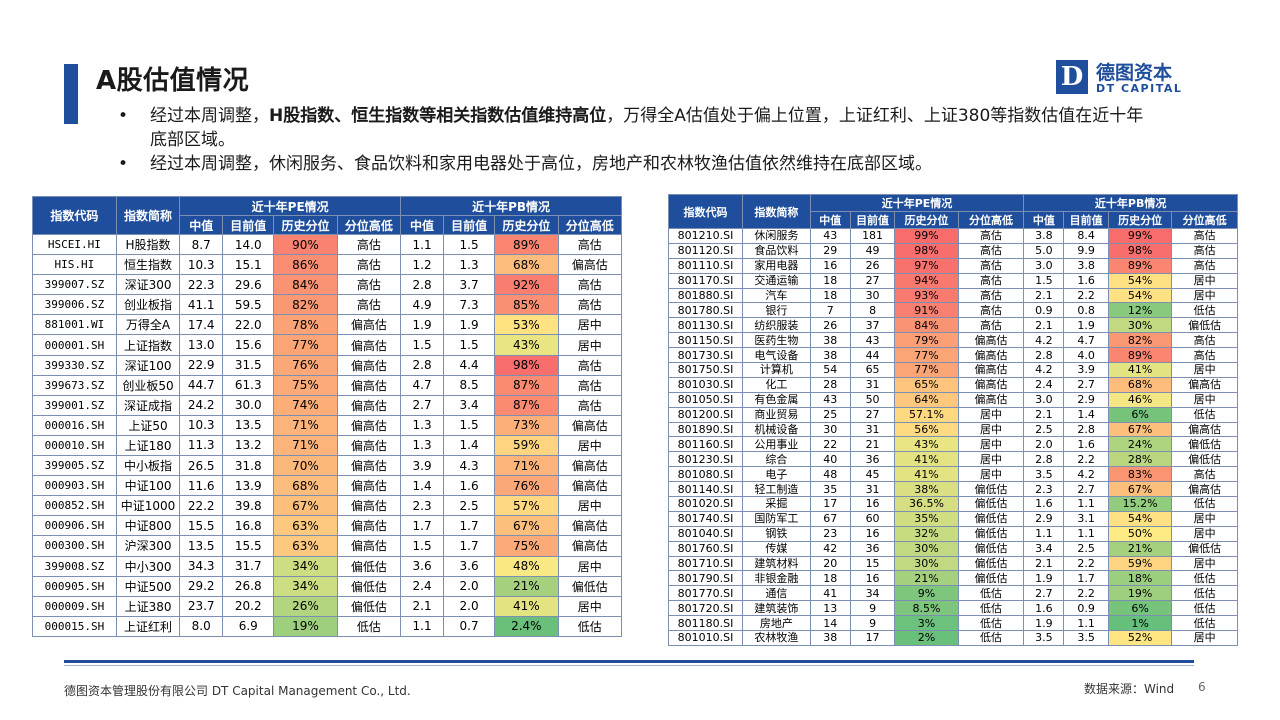 This screenshot has height=720, width=1280. I want to click on cell-code: 801880.SI, so click(705, 295).